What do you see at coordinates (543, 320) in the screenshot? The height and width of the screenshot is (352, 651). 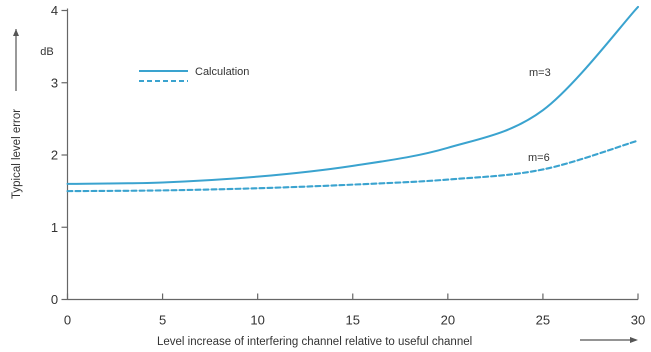 I see `x-tick-label-5: 25` at bounding box center [543, 320].